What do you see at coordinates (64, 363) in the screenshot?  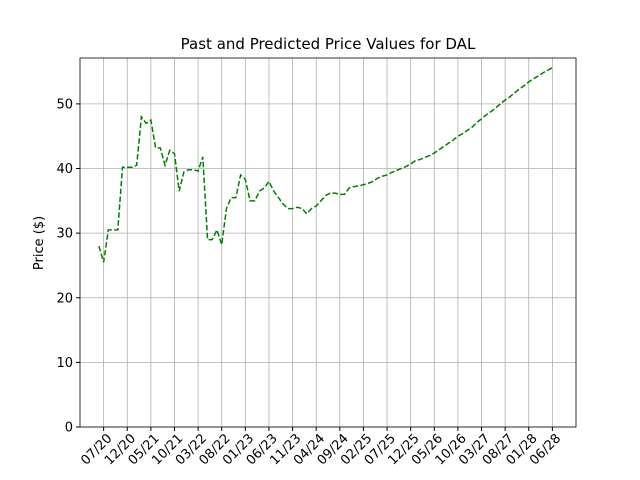 I see `y-tick-label: 10` at bounding box center [64, 363].